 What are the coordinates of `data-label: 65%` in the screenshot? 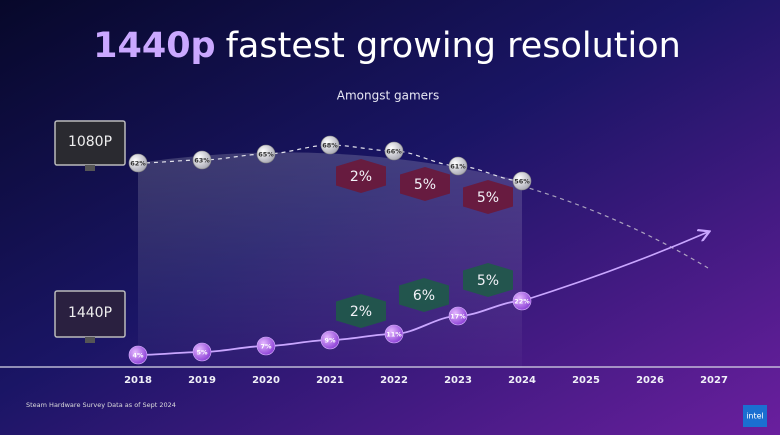 It's located at (266, 155).